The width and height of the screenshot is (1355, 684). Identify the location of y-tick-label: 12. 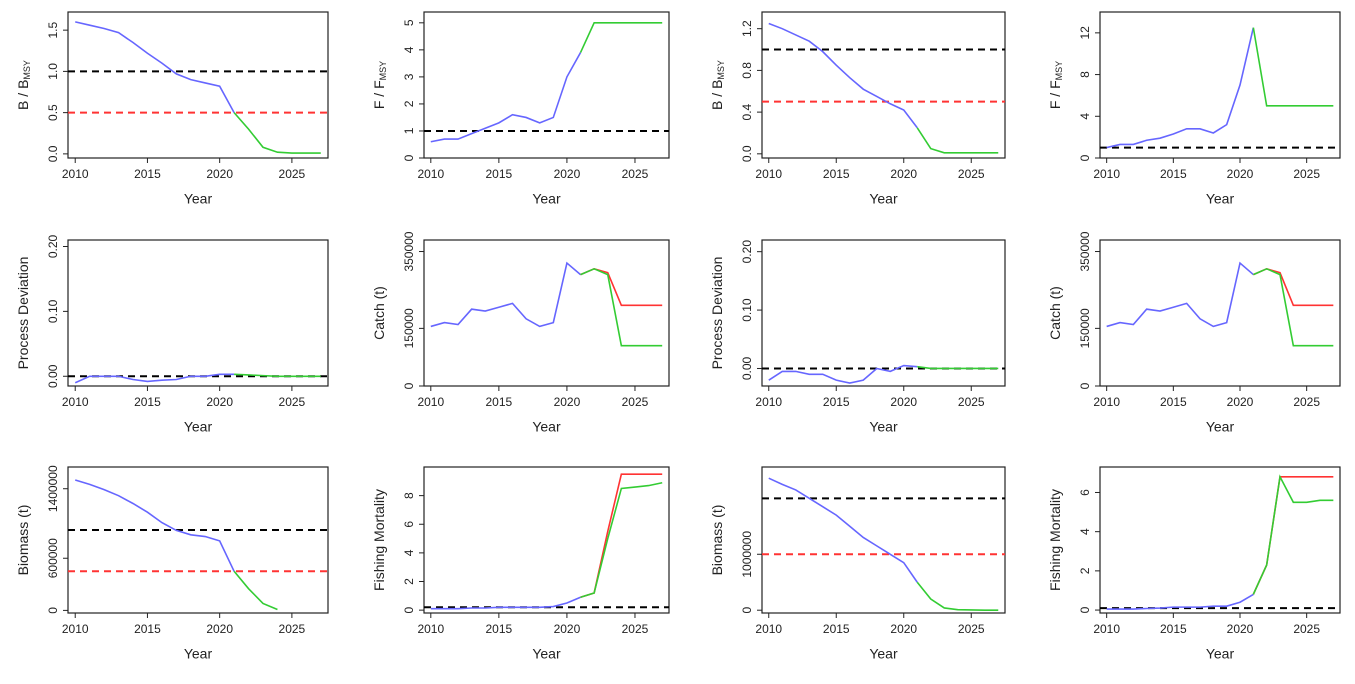
(1085, 33).